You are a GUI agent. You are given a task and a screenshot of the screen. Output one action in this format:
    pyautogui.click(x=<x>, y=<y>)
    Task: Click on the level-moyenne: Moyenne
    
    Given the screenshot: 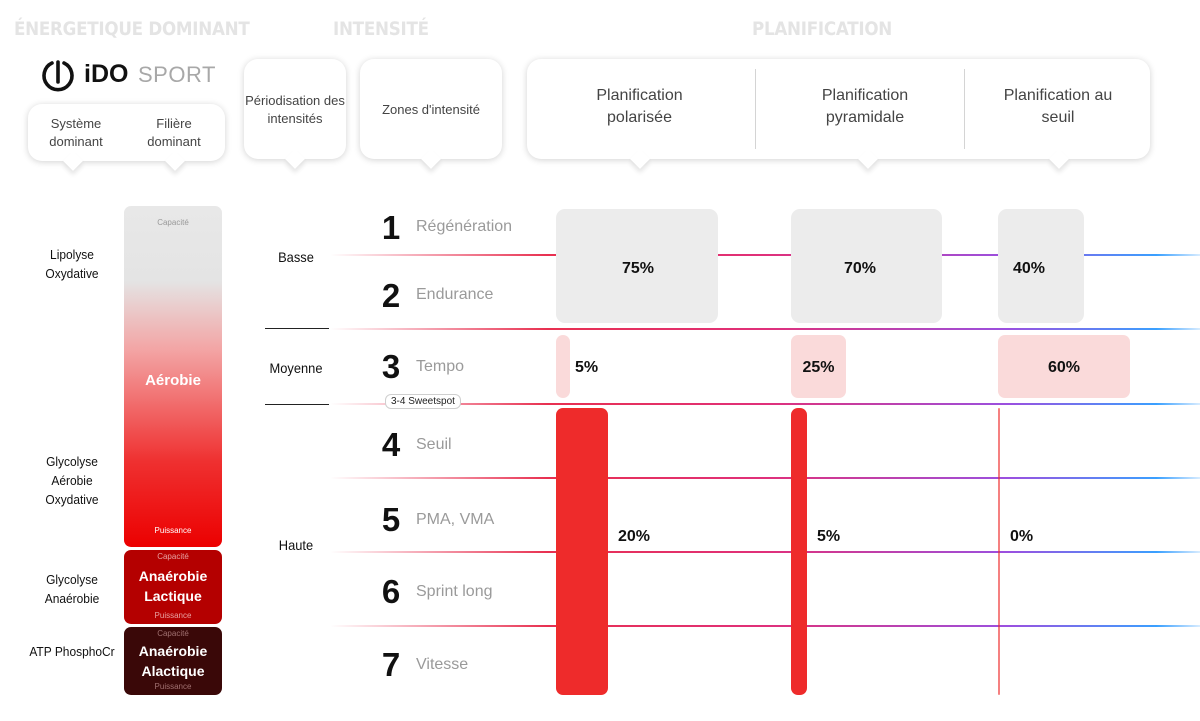 What is the action you would take?
    pyautogui.click(x=296, y=368)
    